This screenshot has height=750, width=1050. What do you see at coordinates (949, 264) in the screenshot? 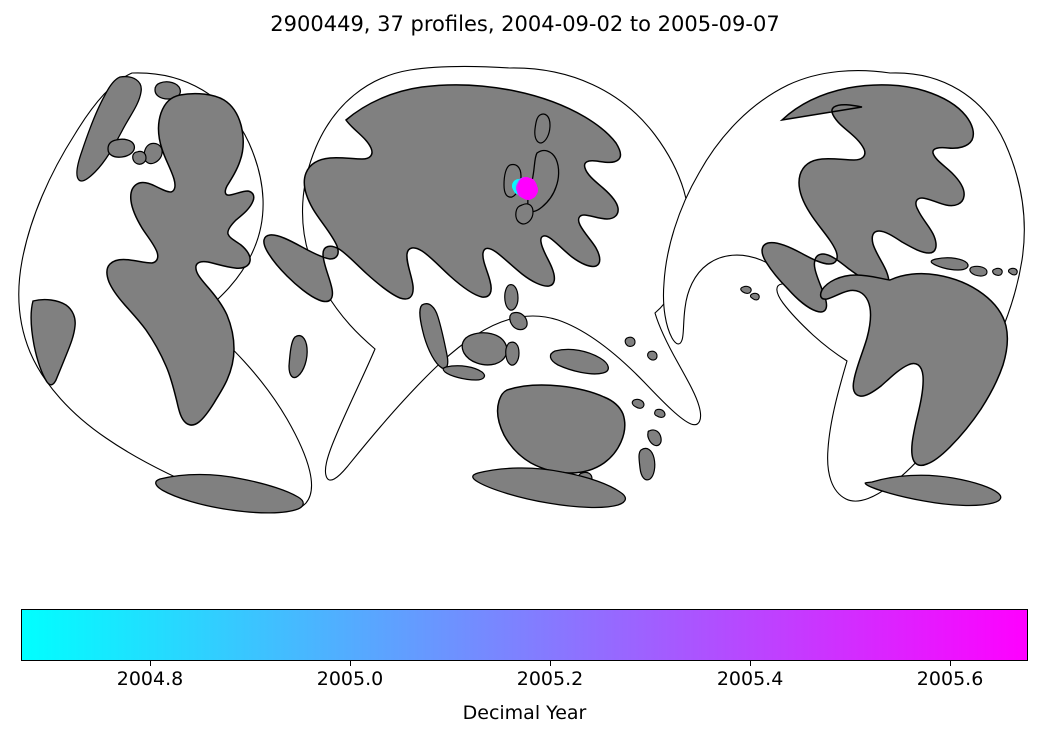
I see `coast-cuba` at bounding box center [949, 264].